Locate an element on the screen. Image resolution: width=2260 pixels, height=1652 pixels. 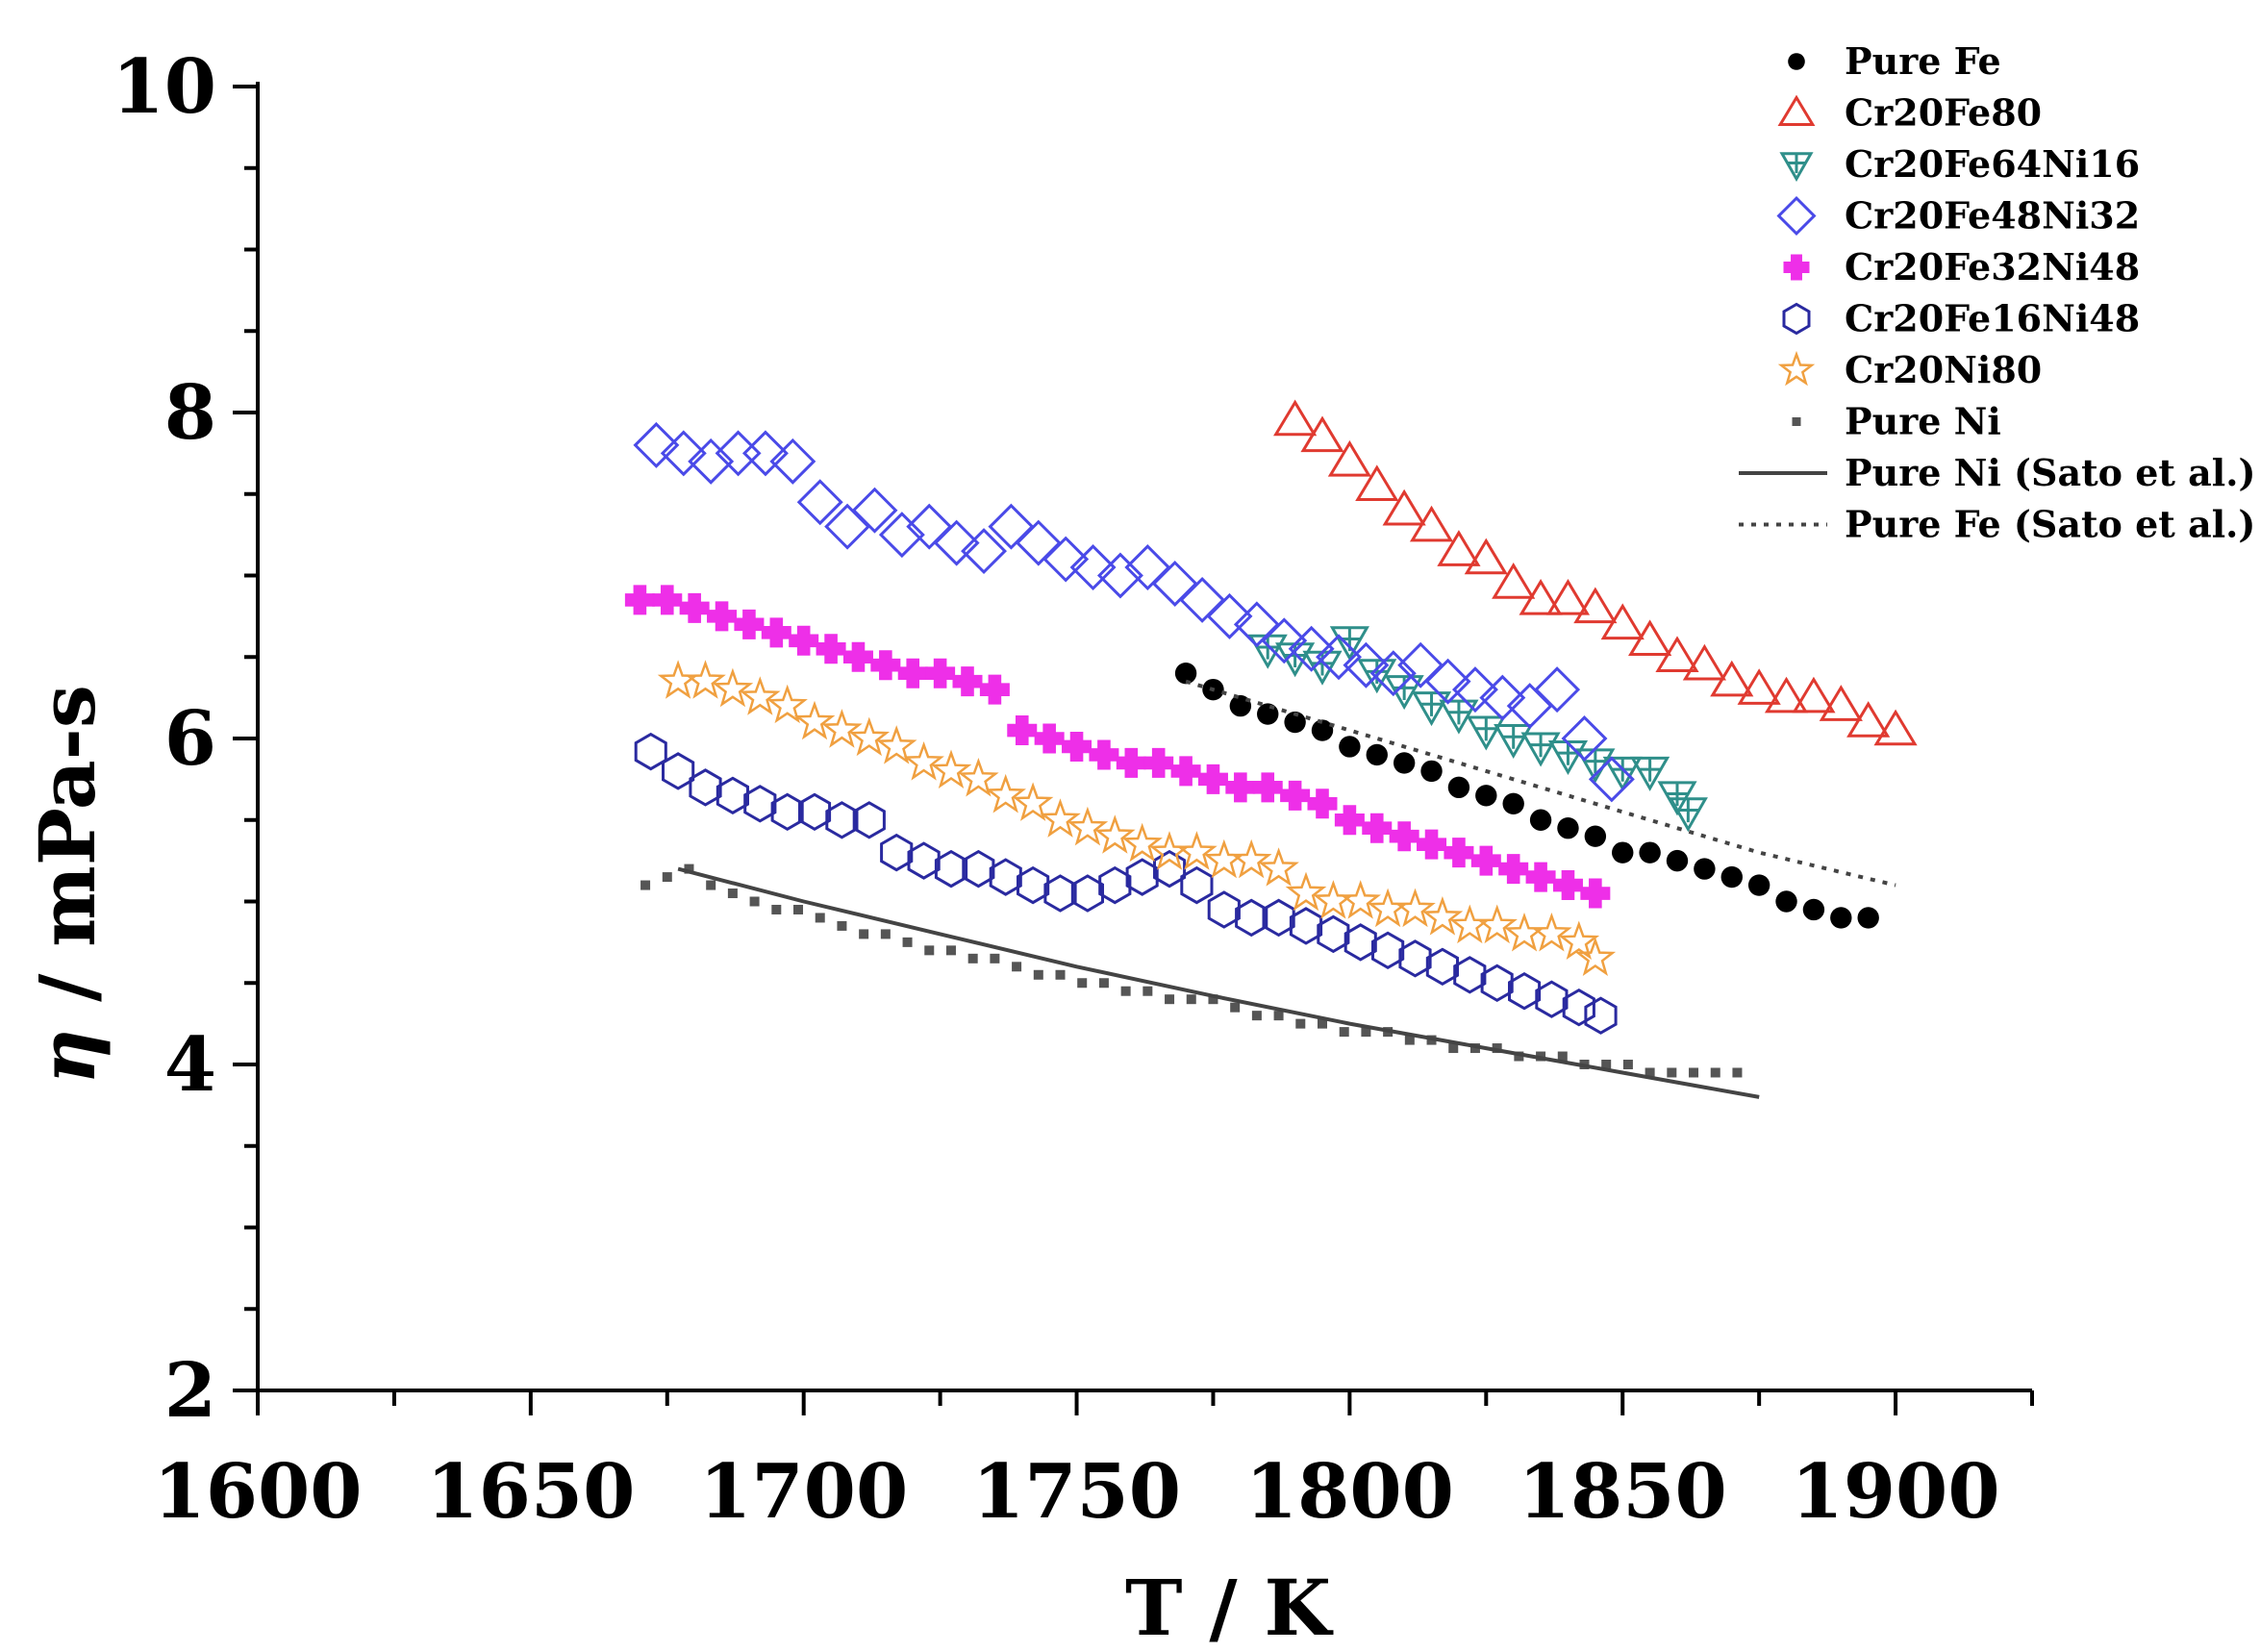
series-cr20fe16ni48 is located at coordinates (1126, 884).